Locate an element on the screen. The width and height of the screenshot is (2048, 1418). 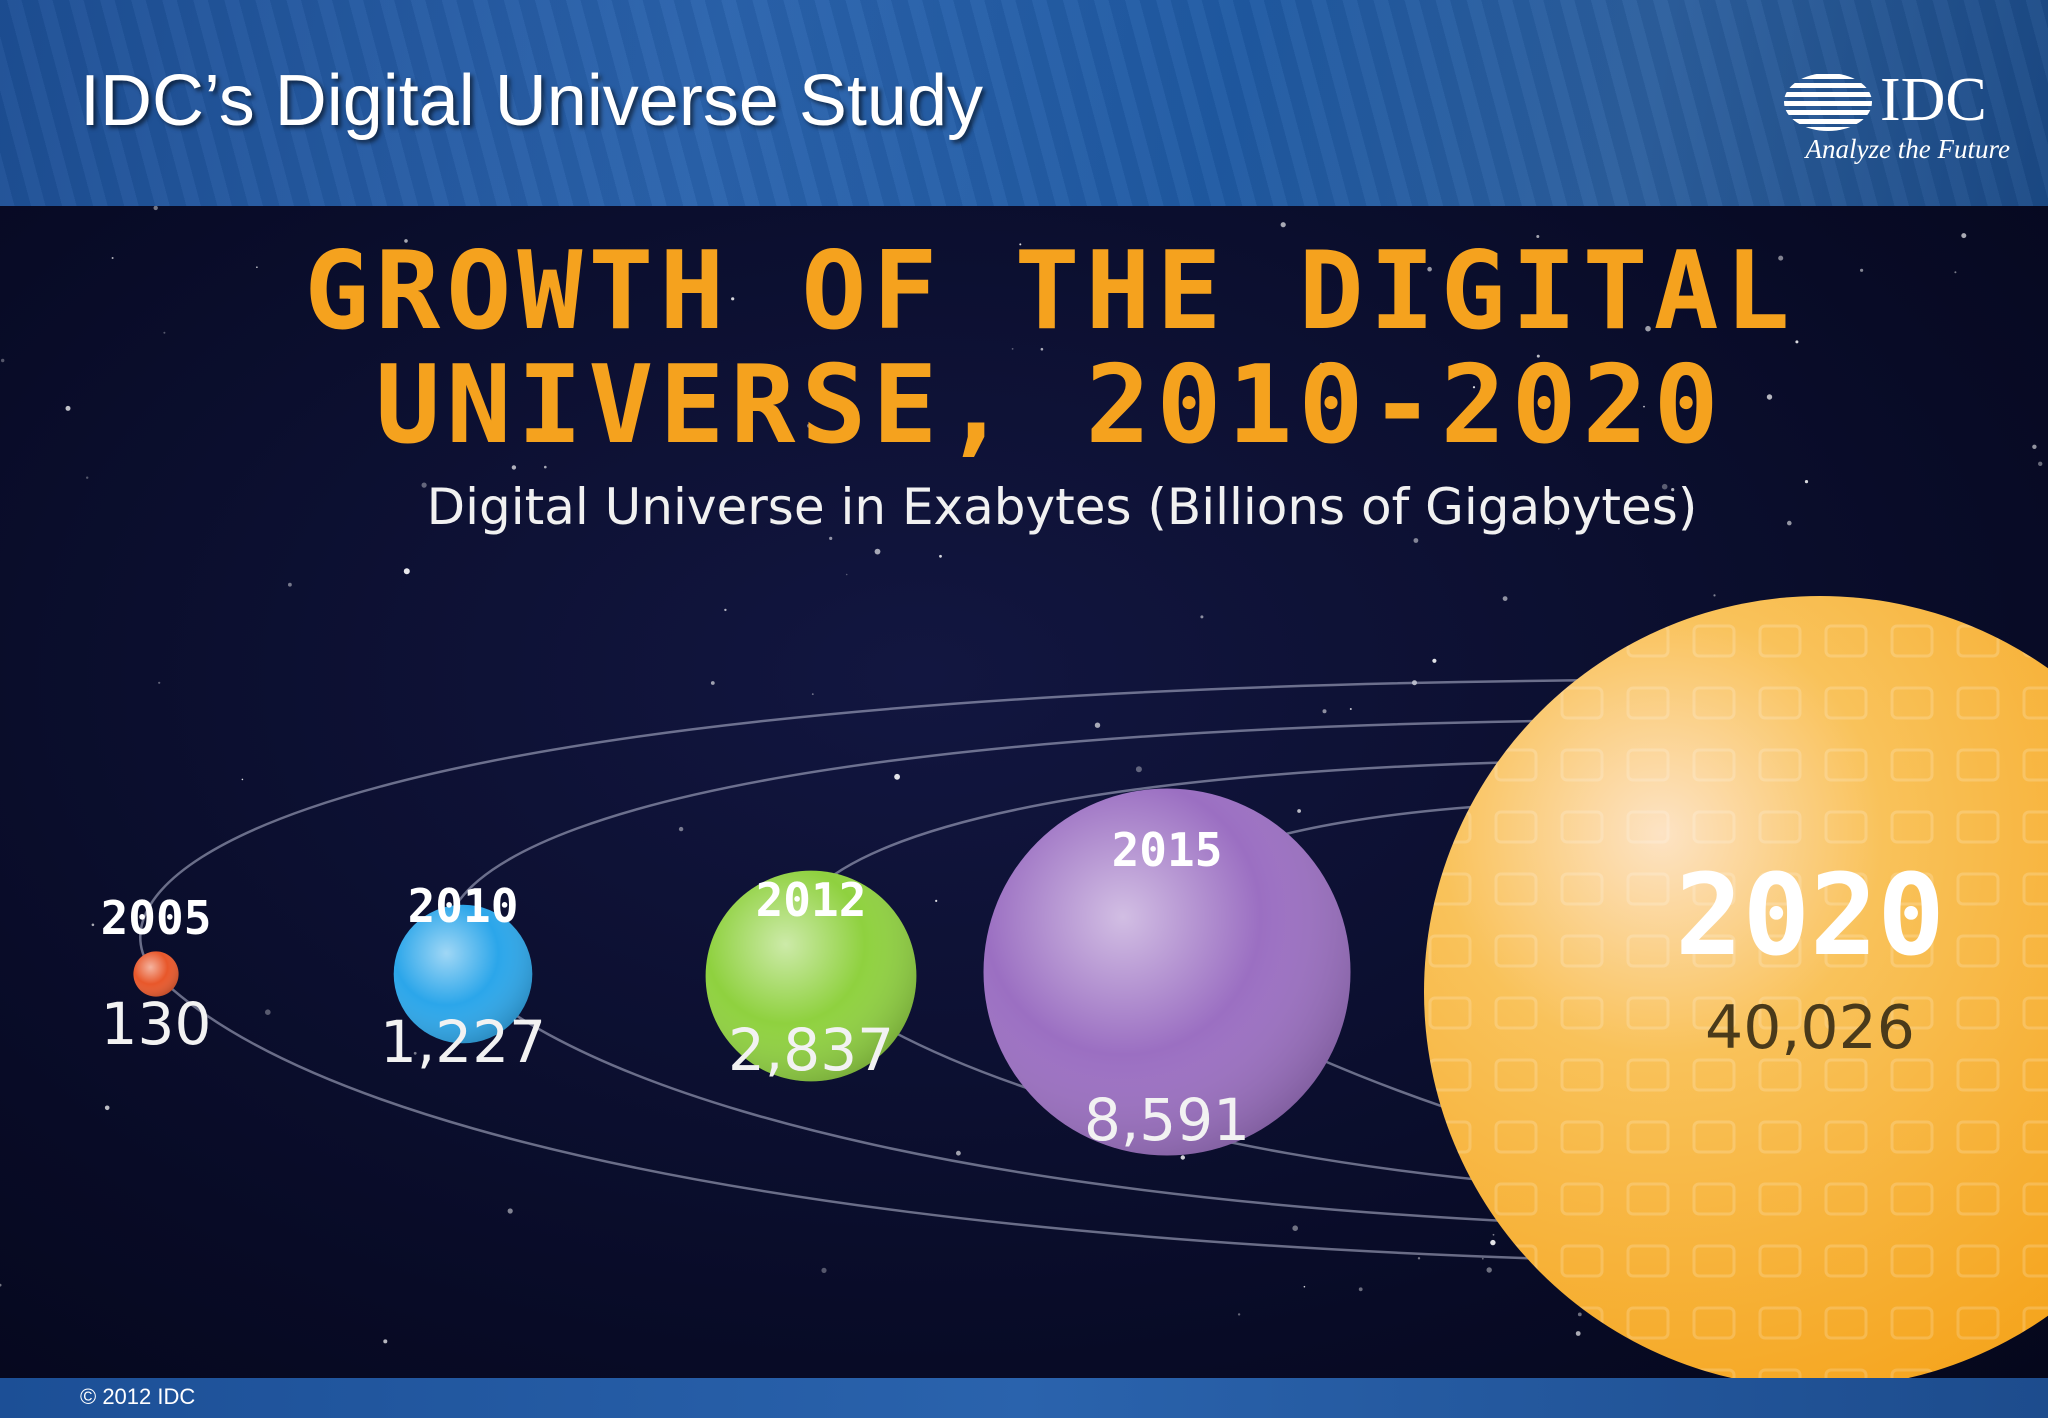
year-label-2005: 2005 is located at coordinates (156, 918).